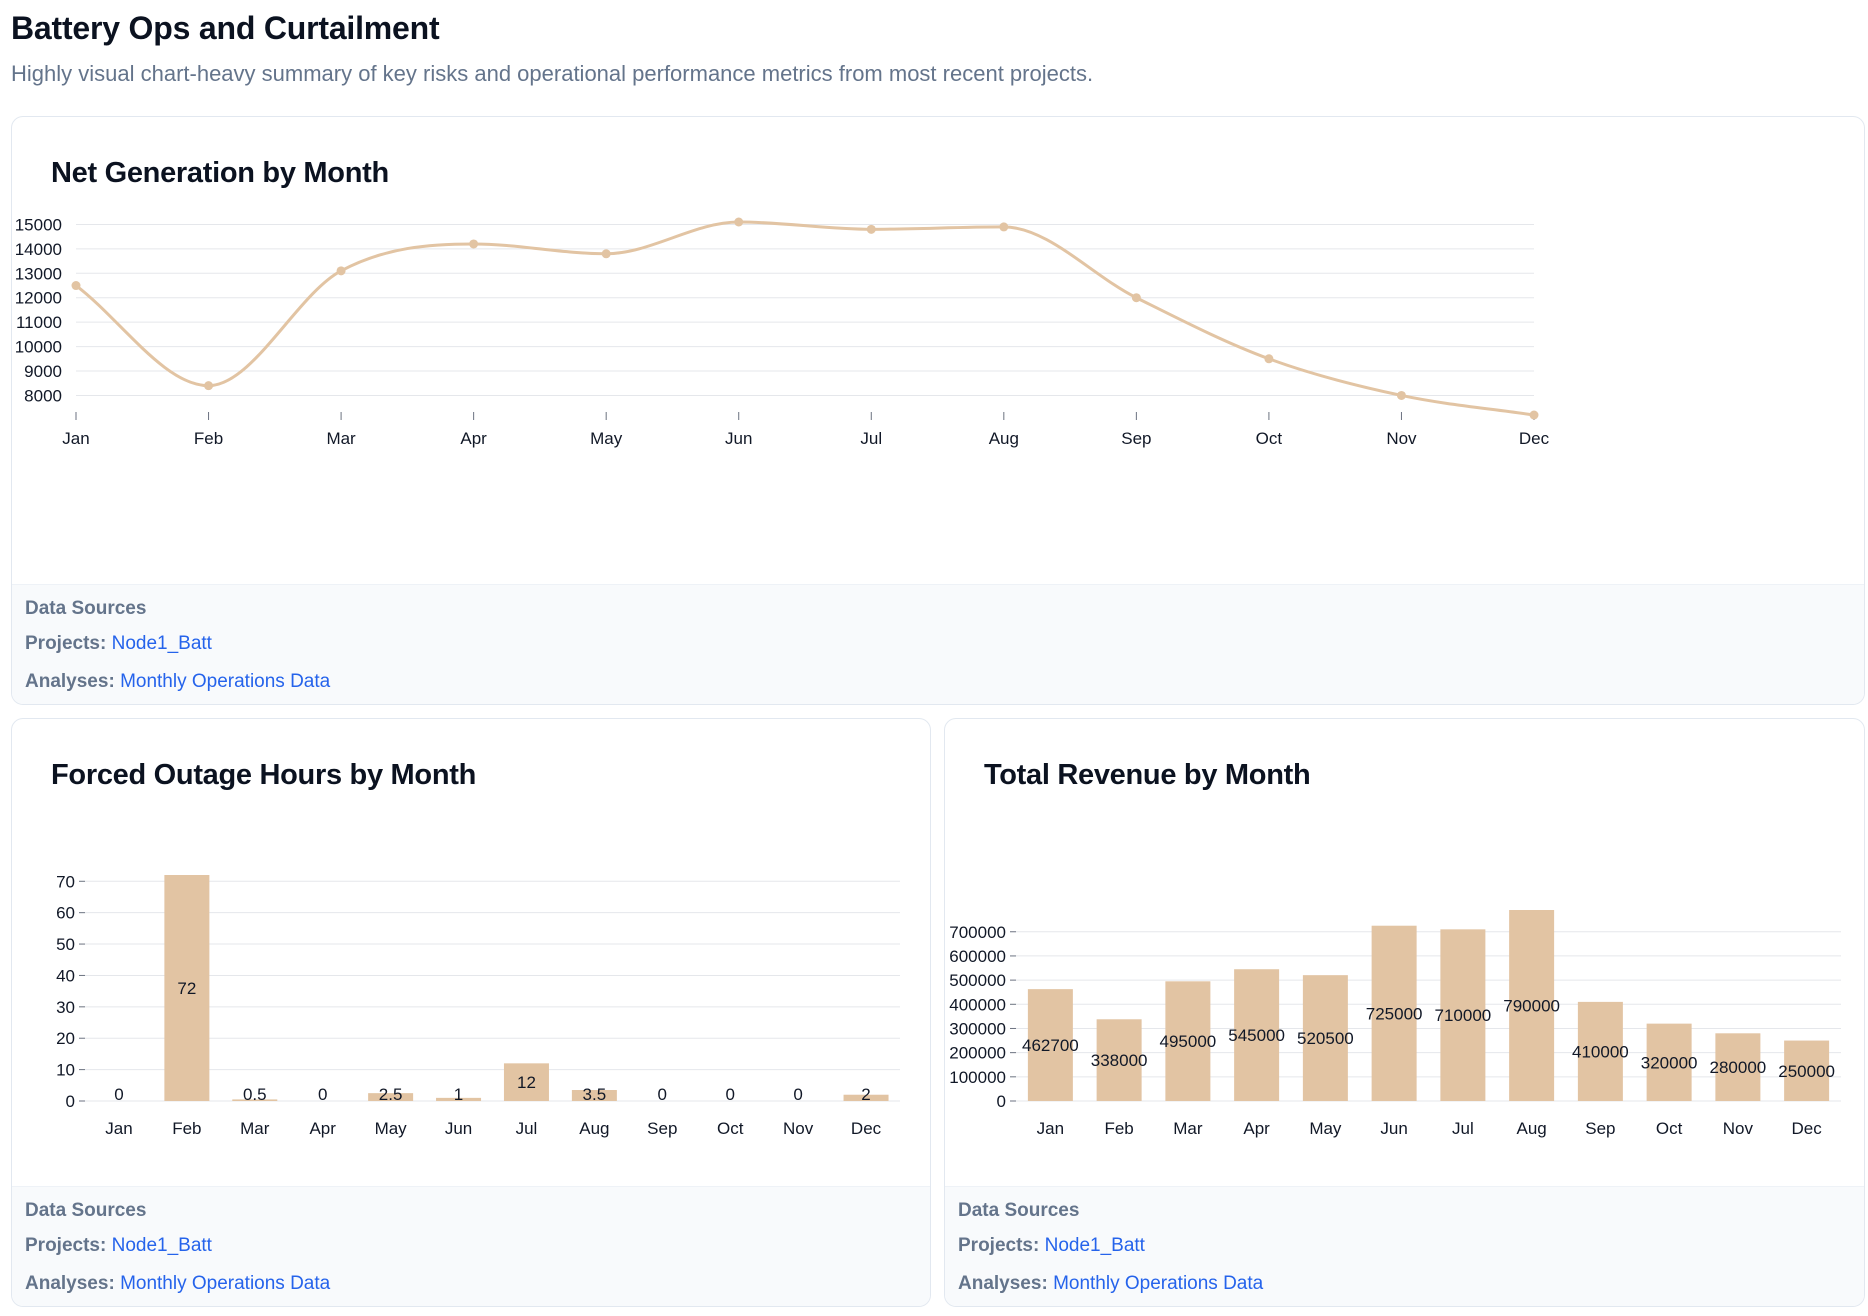 This screenshot has width=1868, height=1316. What do you see at coordinates (1669, 1062) in the screenshot?
I see `bar-value-label: 320000` at bounding box center [1669, 1062].